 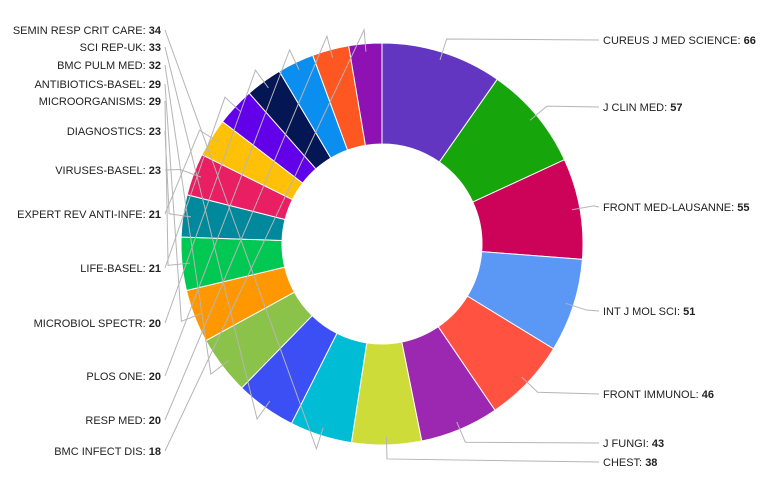 I want to click on slice-label-j-clin-med: J CLIN MED: 57, so click(x=642, y=108).